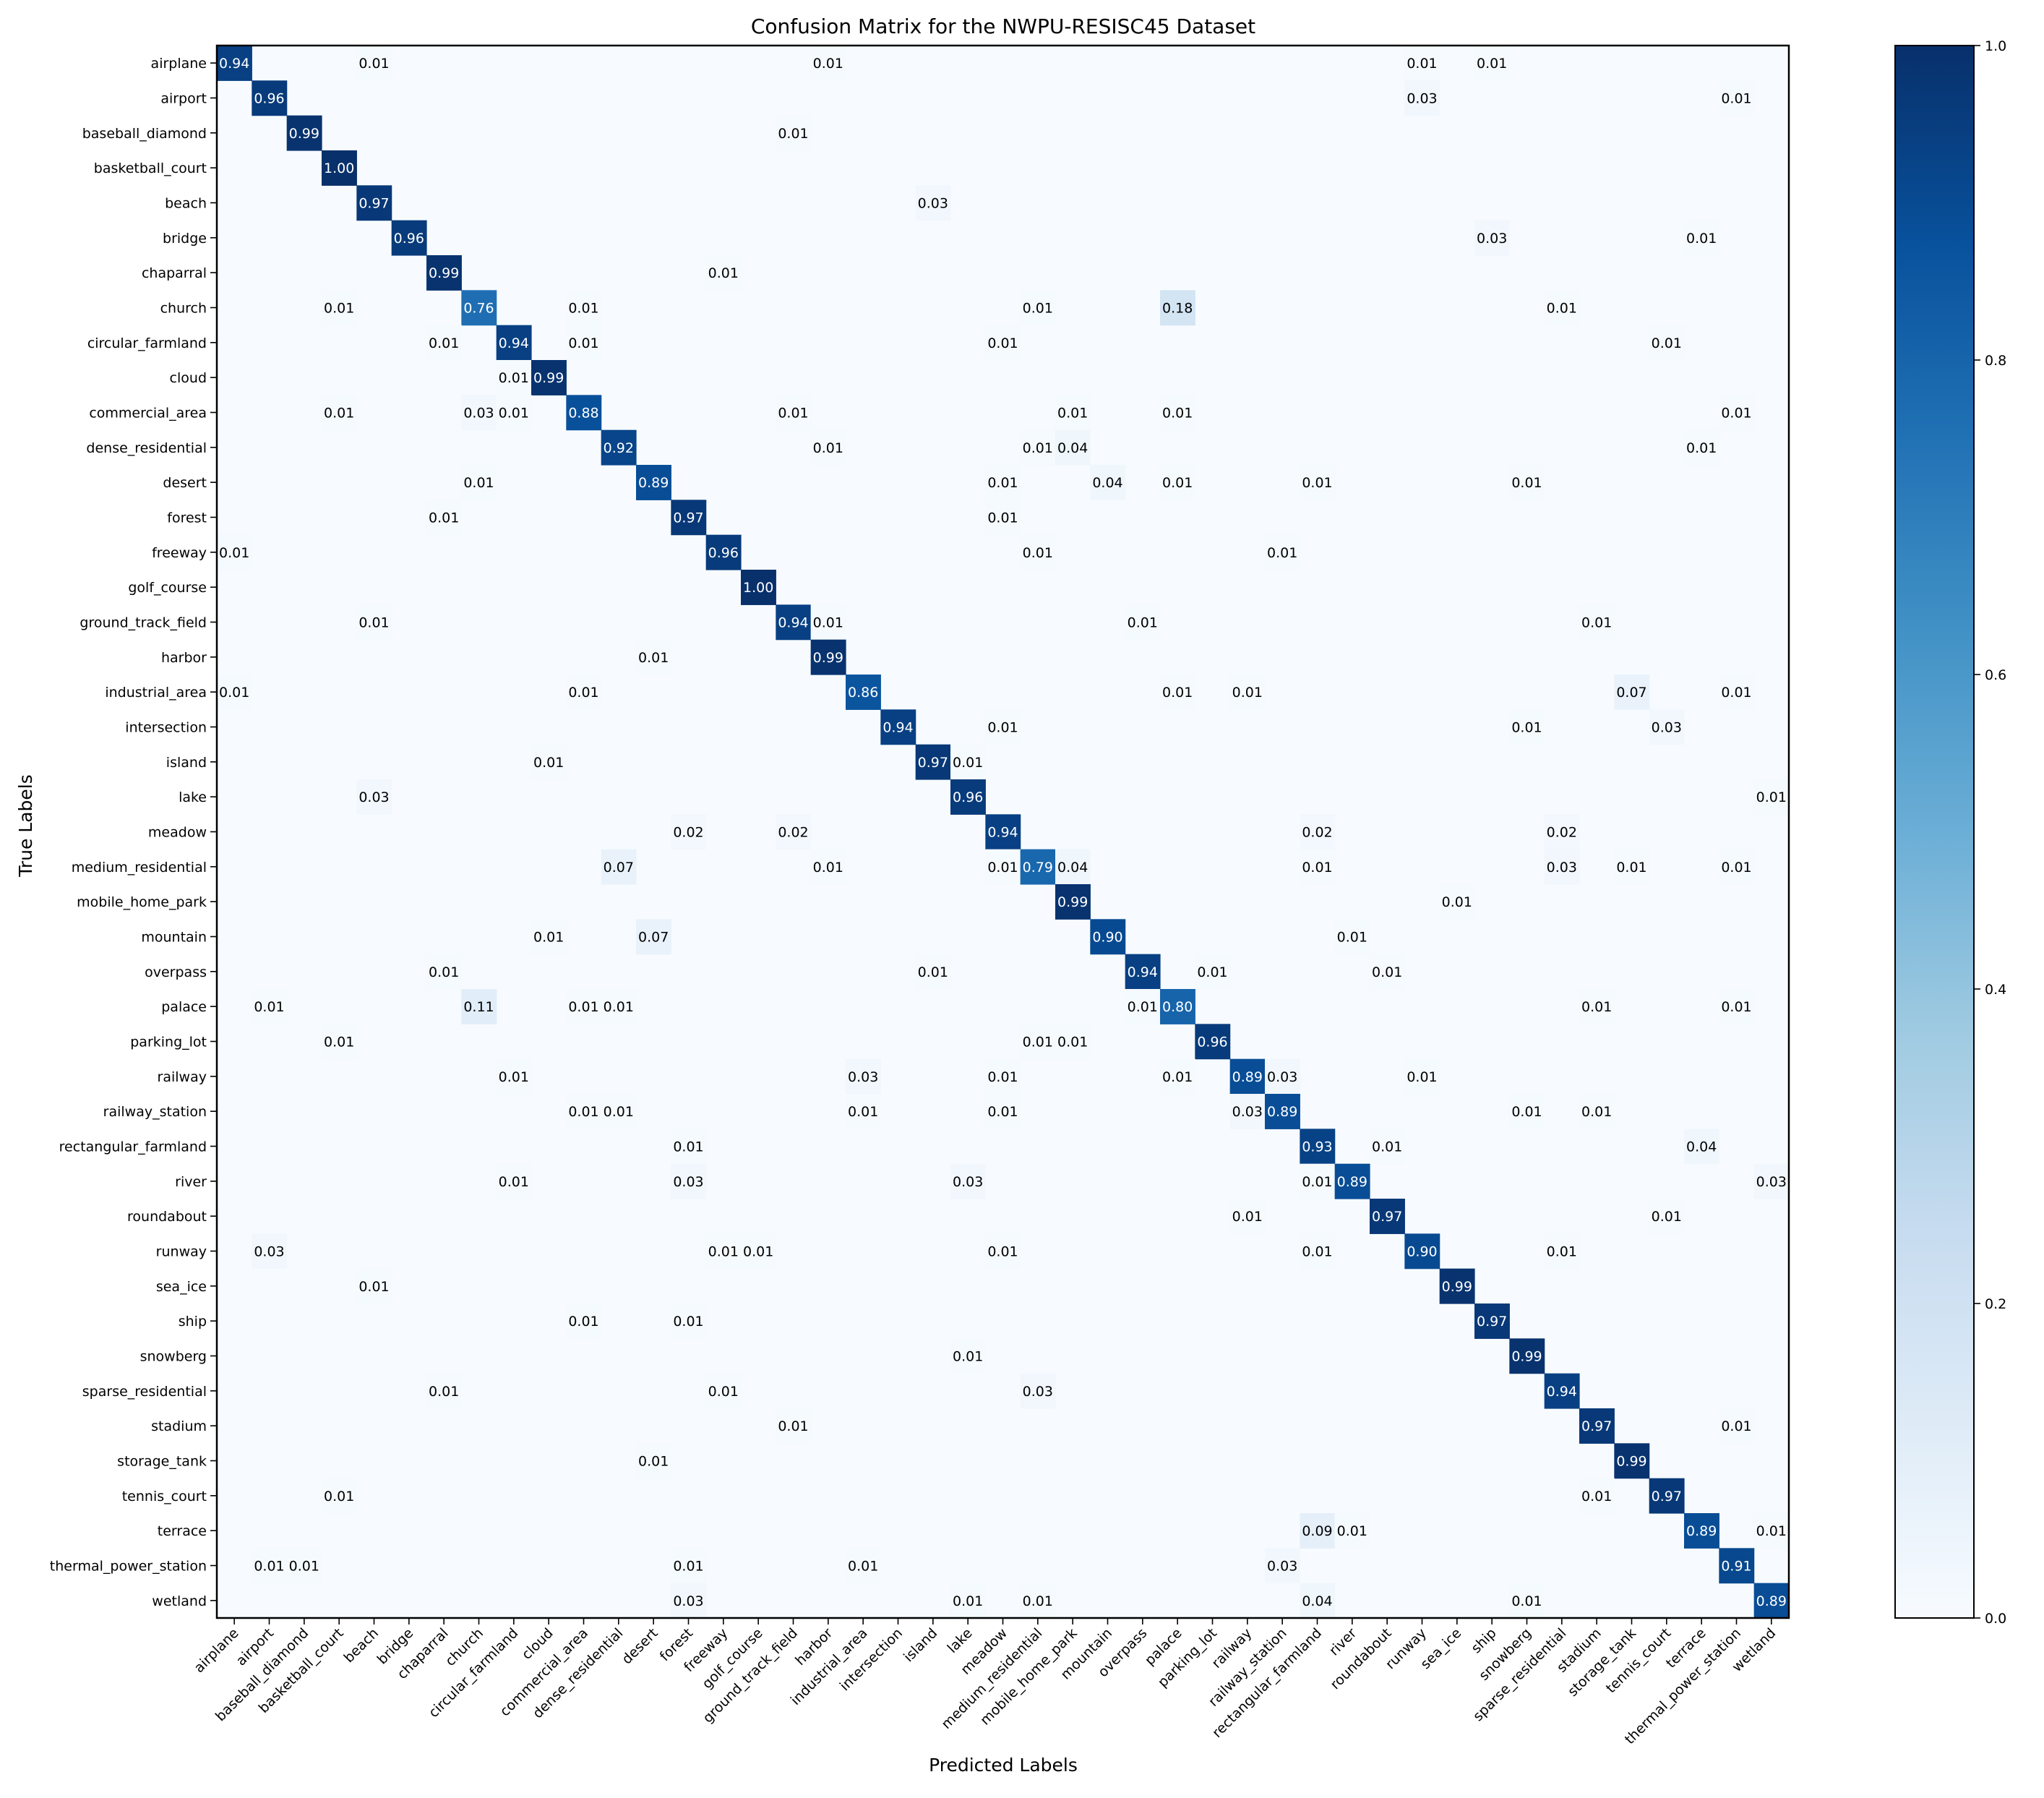 The image size is (2044, 1798). Describe the element at coordinates (144, 1392) in the screenshot. I see `y-tick-label: sparse_residential` at that location.